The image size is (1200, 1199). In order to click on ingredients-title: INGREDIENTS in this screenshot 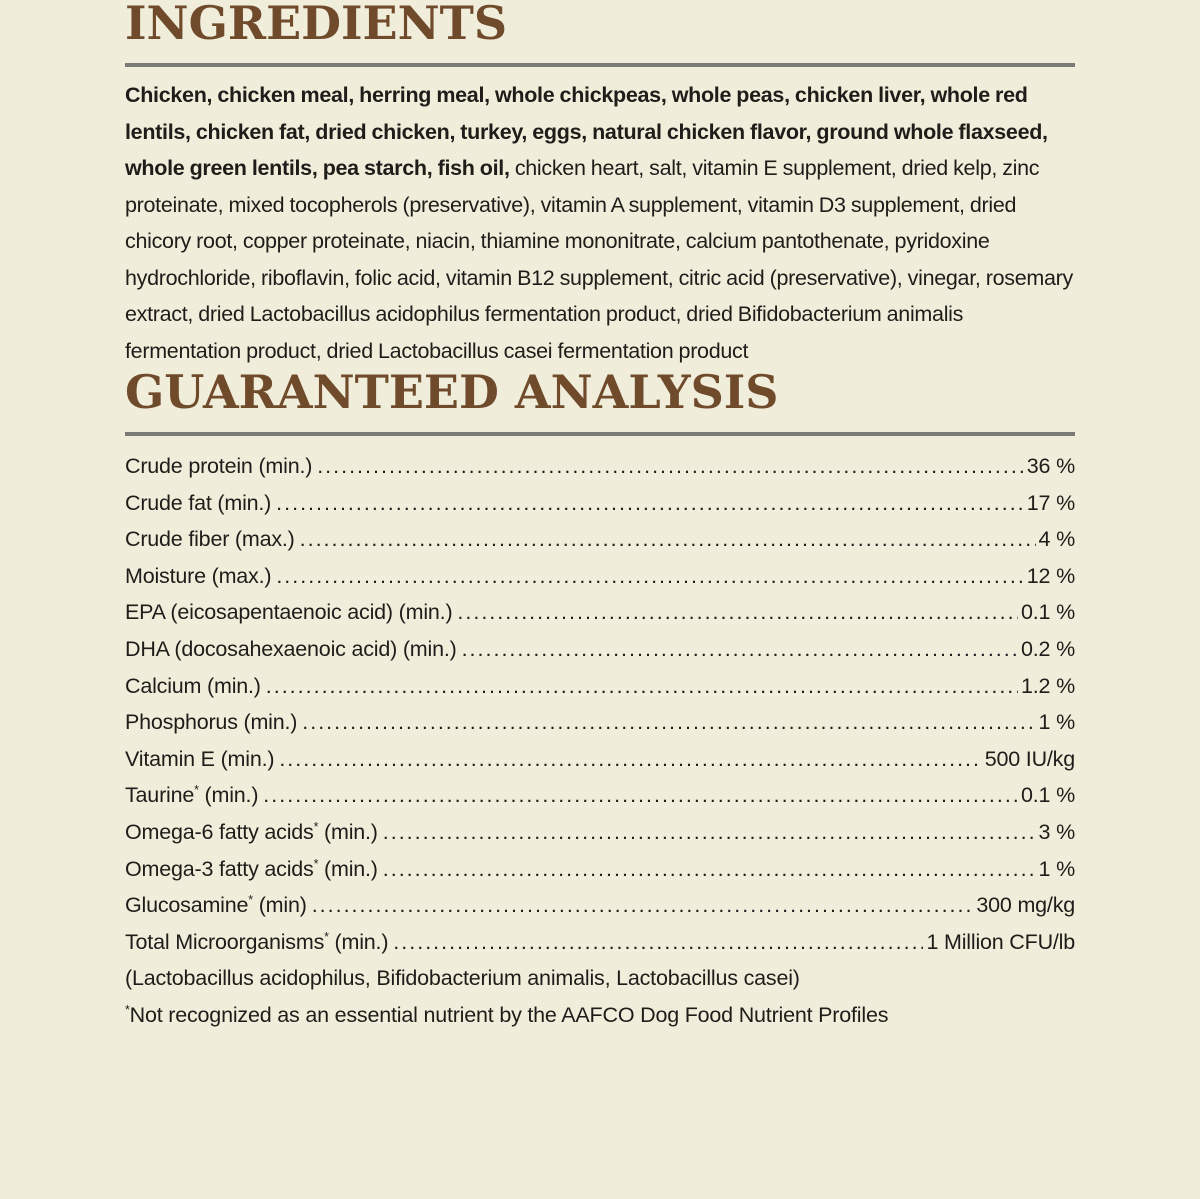, I will do `click(316, 25)`.